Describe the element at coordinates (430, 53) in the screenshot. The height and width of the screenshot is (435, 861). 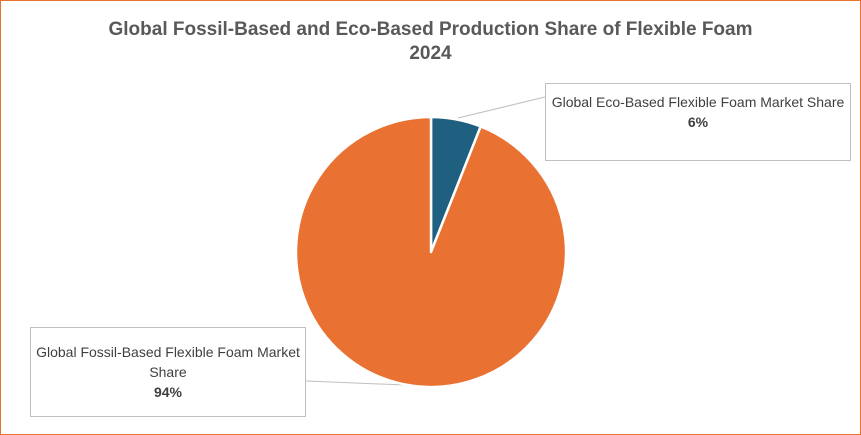
I see `chart-title-line2: 2024` at that location.